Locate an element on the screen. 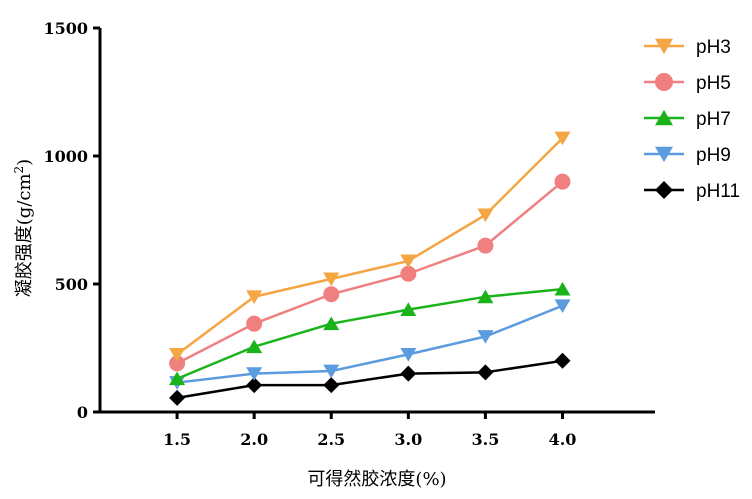 Image resolution: width=752 pixels, height=499 pixels. legend-item-ph5: pH5 is located at coordinates (687, 83).